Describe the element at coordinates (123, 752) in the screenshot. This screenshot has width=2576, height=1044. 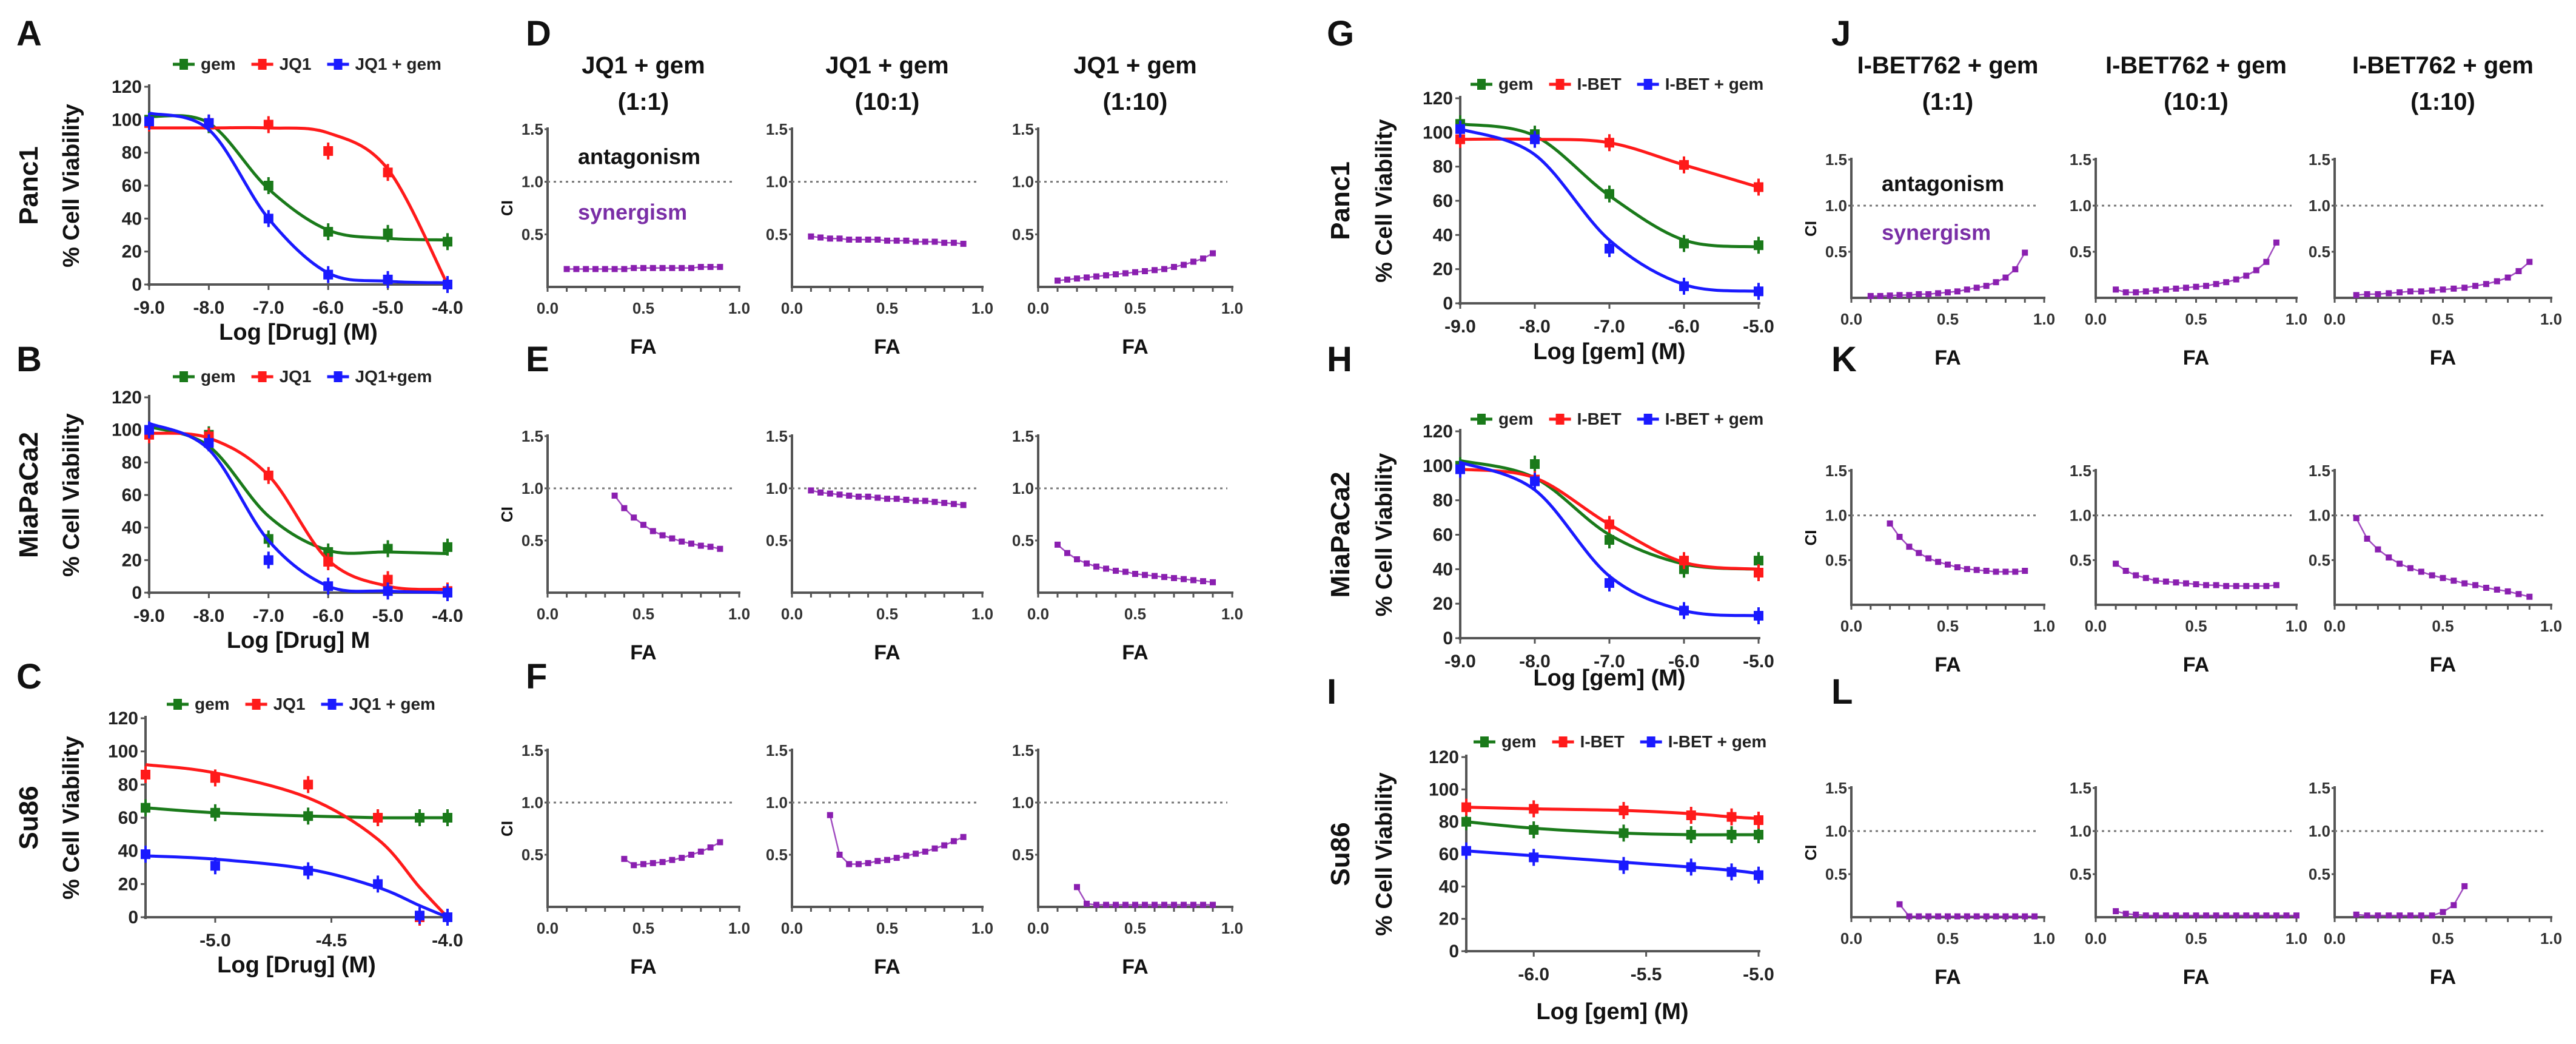
I see `y-tick-label: 100` at that location.